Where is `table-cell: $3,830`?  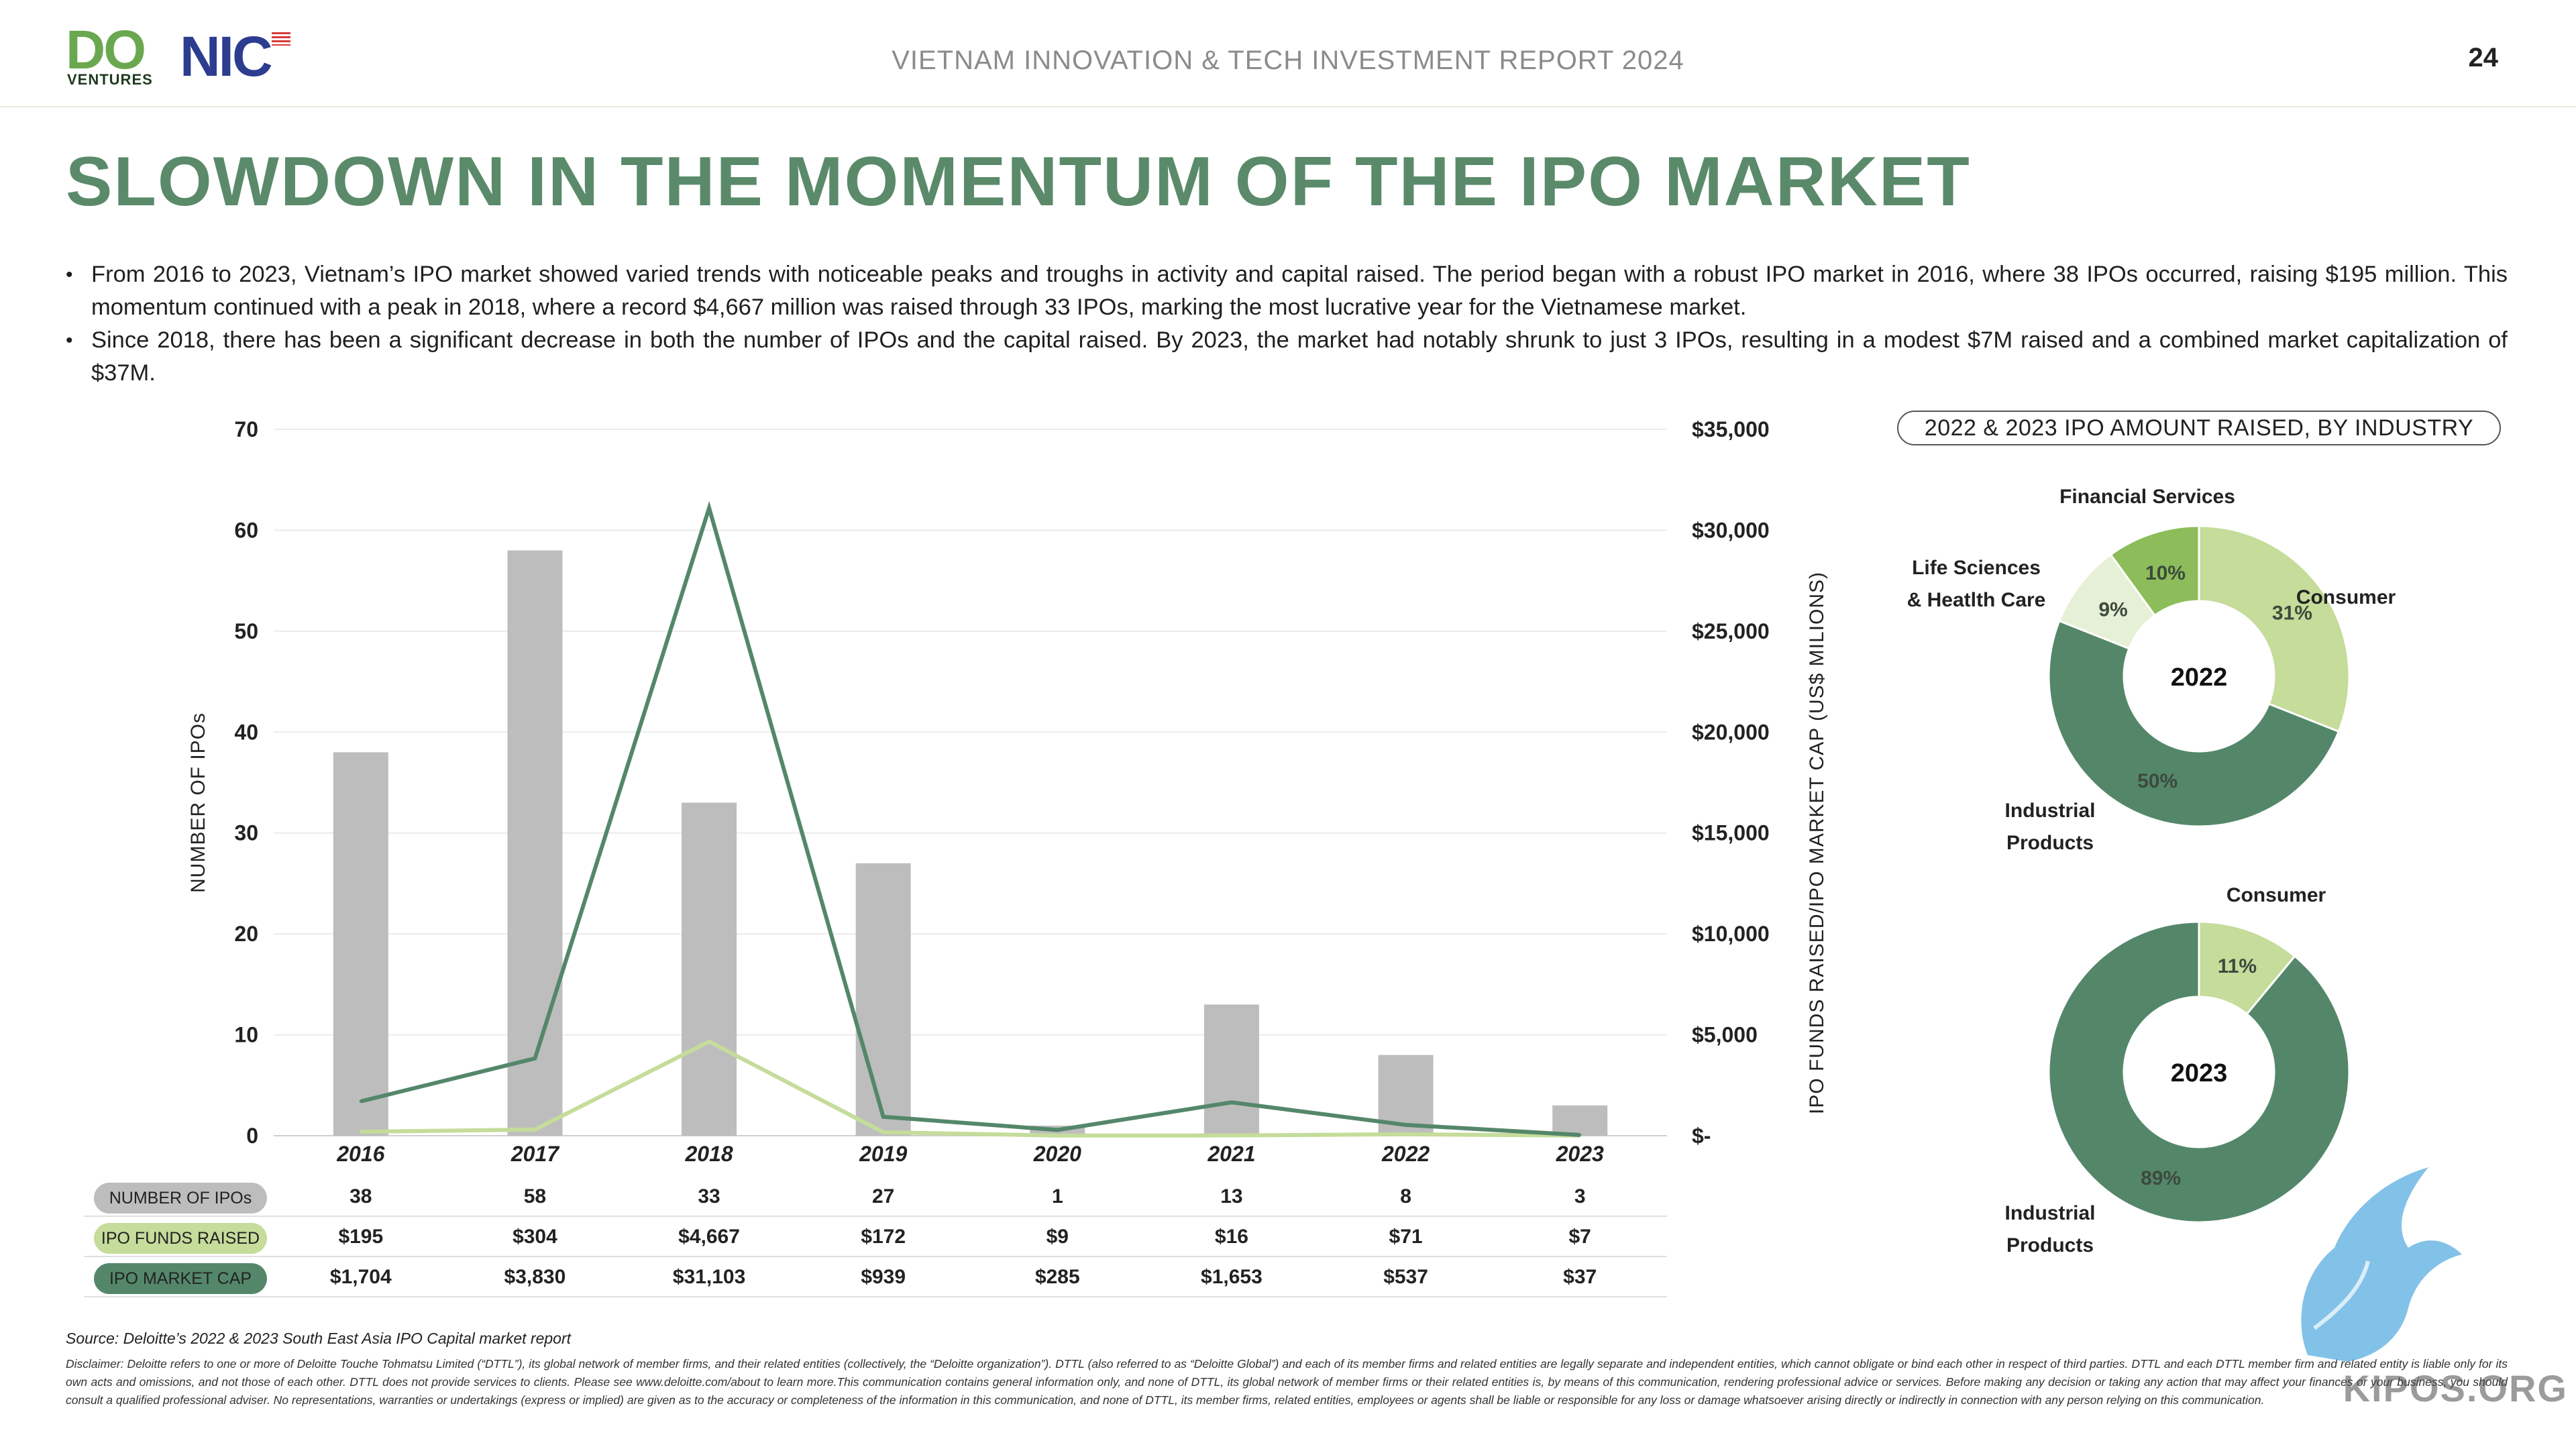 table-cell: $3,830 is located at coordinates (535, 1277).